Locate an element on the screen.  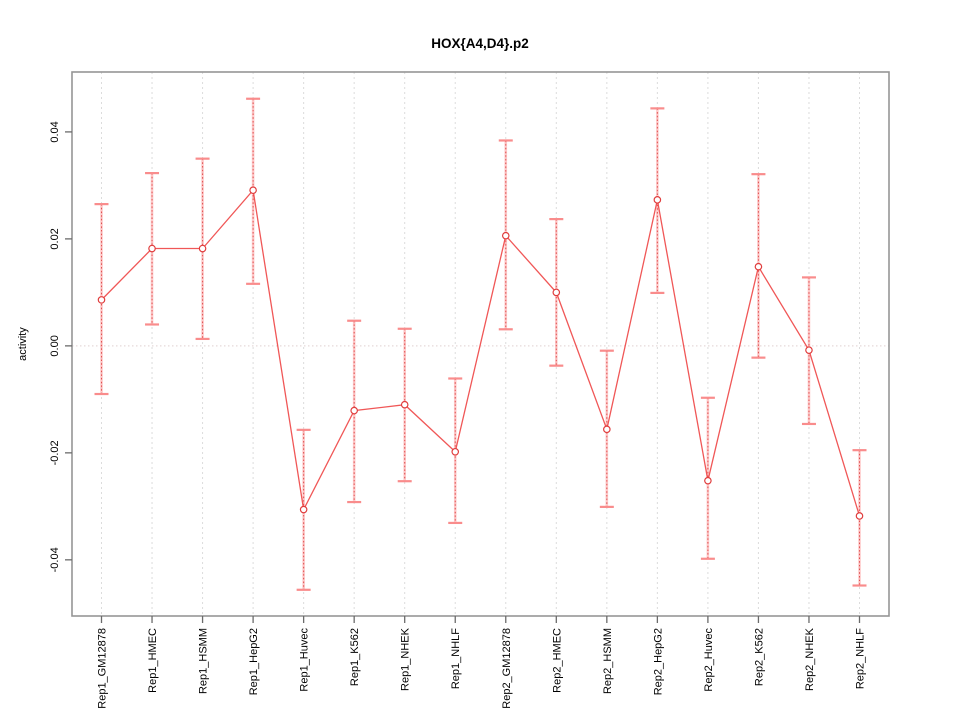
data-point-Rep2_HepG2 is located at coordinates (657, 200).